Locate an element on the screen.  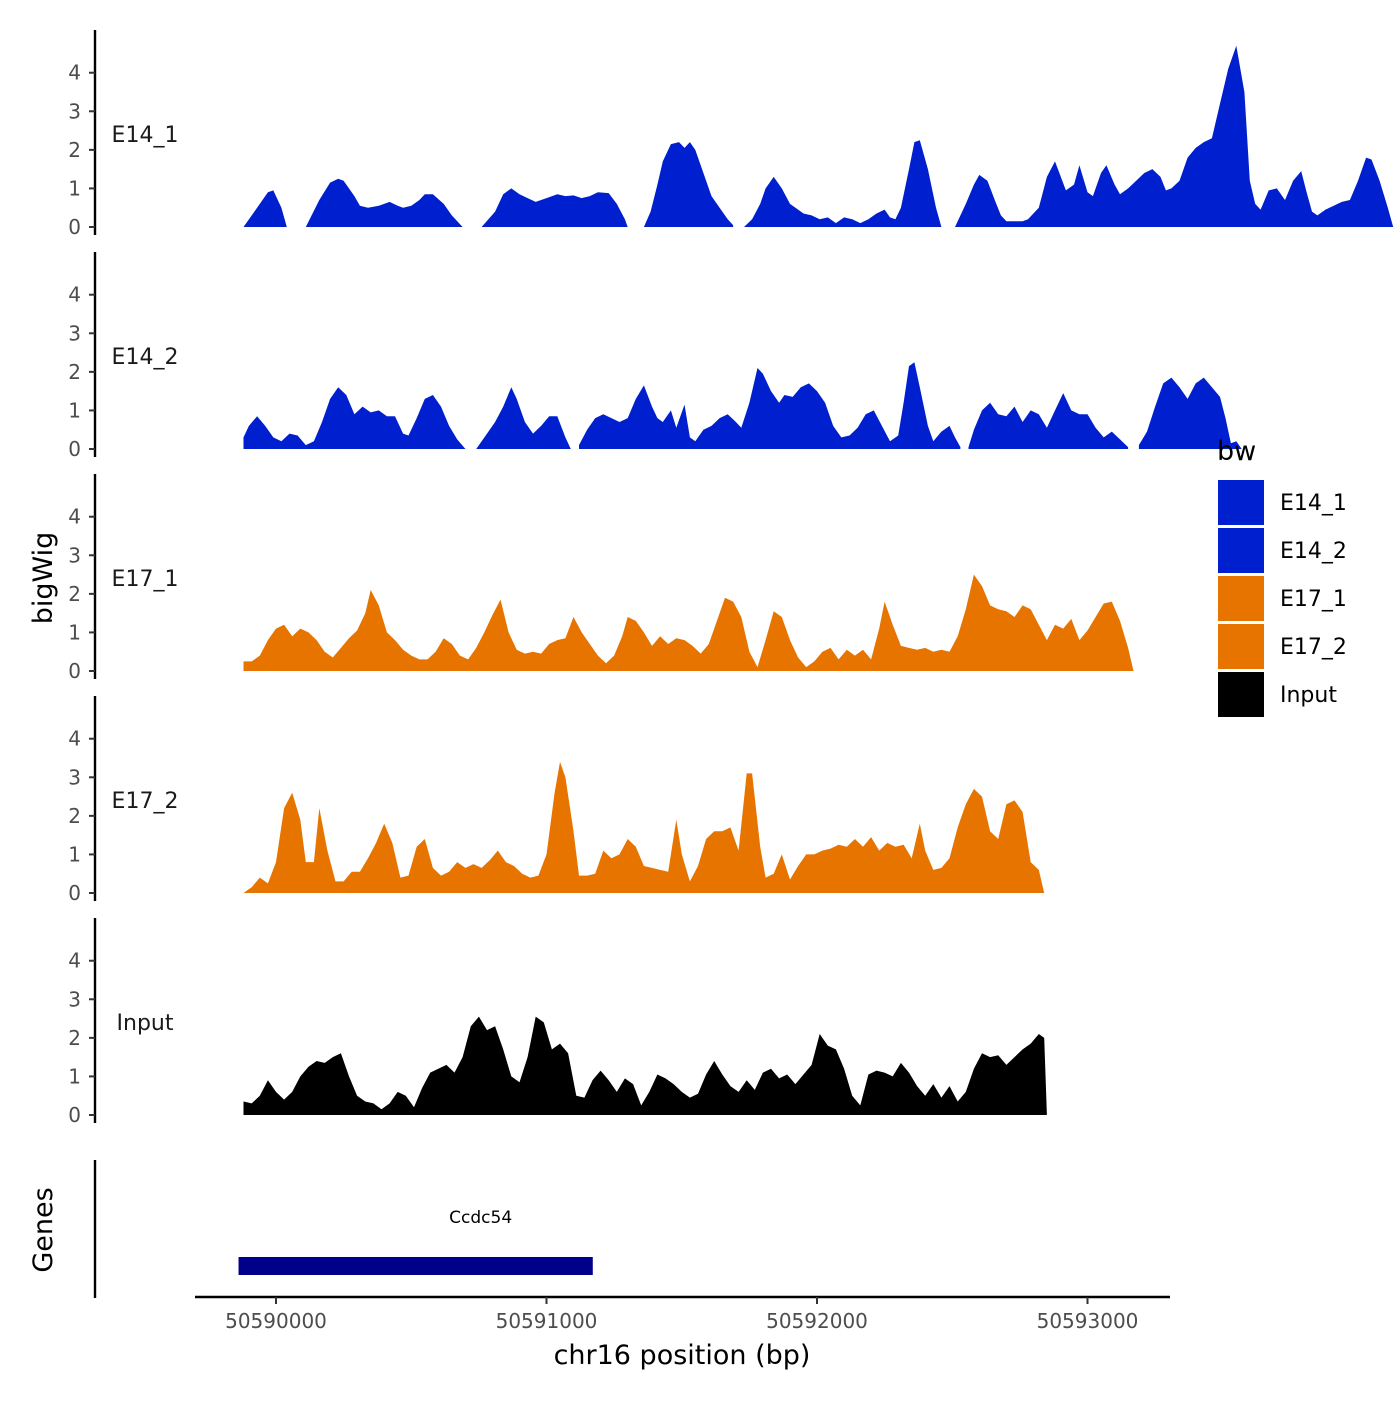
track-panel-e17_2: 0 1 2 3 4 E17_2 is located at coordinates (556, 800).